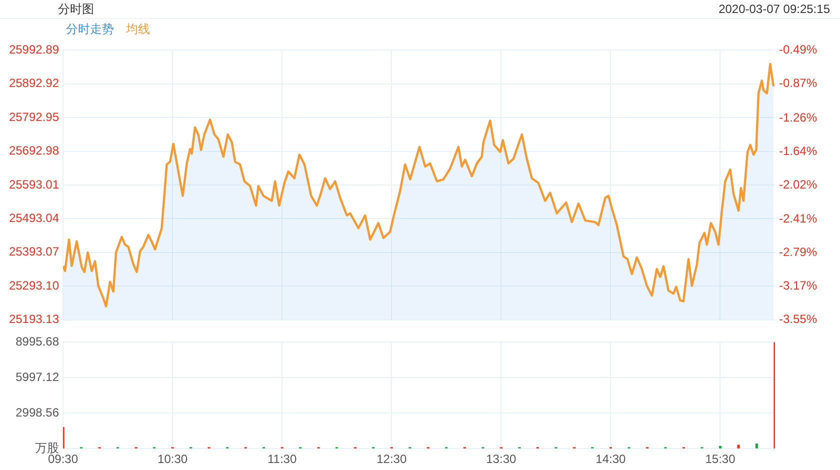 The width and height of the screenshot is (840, 470). I want to click on x-tick-label: 10:30, so click(173, 459).